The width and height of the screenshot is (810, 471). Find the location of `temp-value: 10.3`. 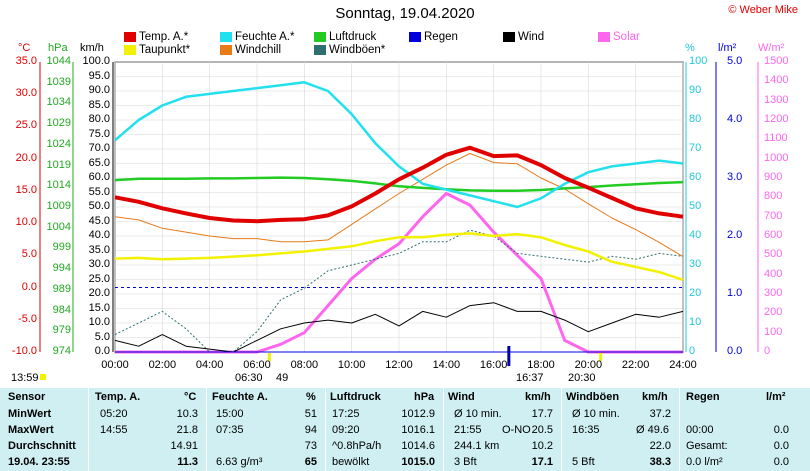

temp-value: 10.3 is located at coordinates (187, 414).